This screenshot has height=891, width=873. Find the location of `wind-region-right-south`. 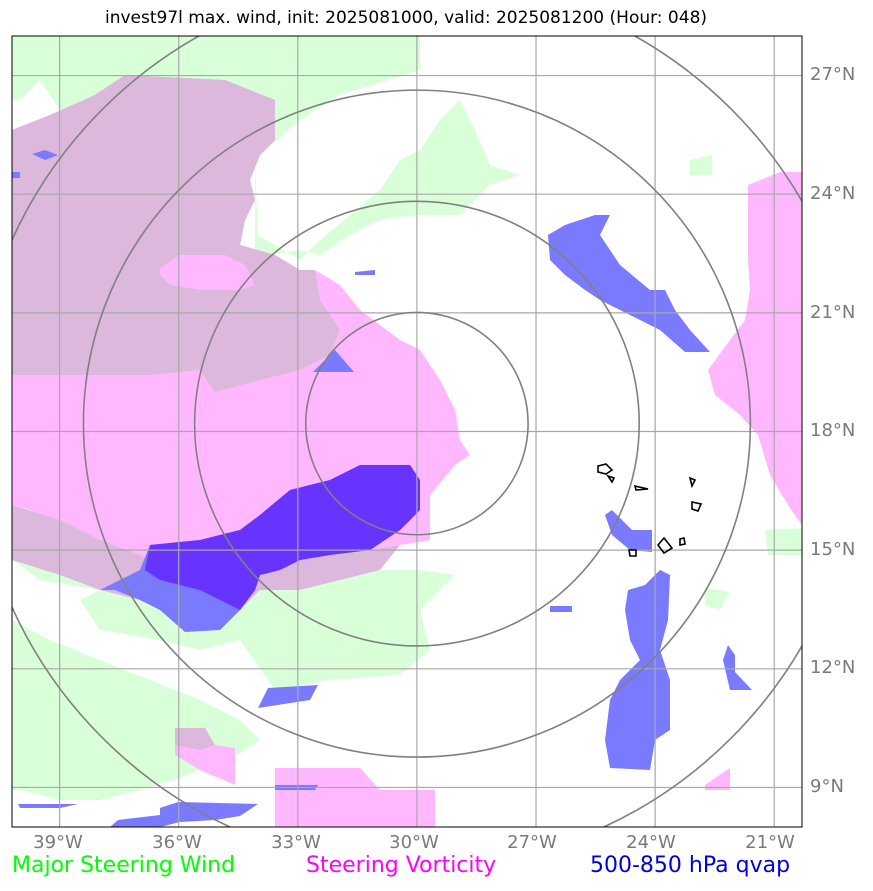

wind-region-right-south is located at coordinates (783, 541).